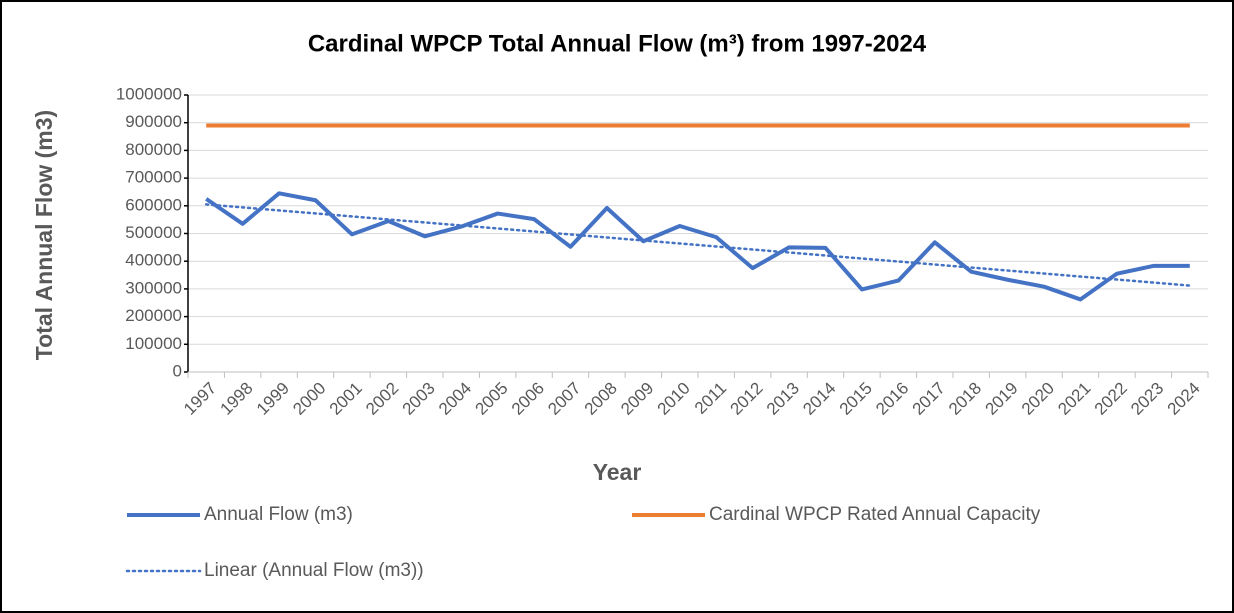 The image size is (1234, 613). I want to click on y-tick-label: 100000, so click(153, 343).